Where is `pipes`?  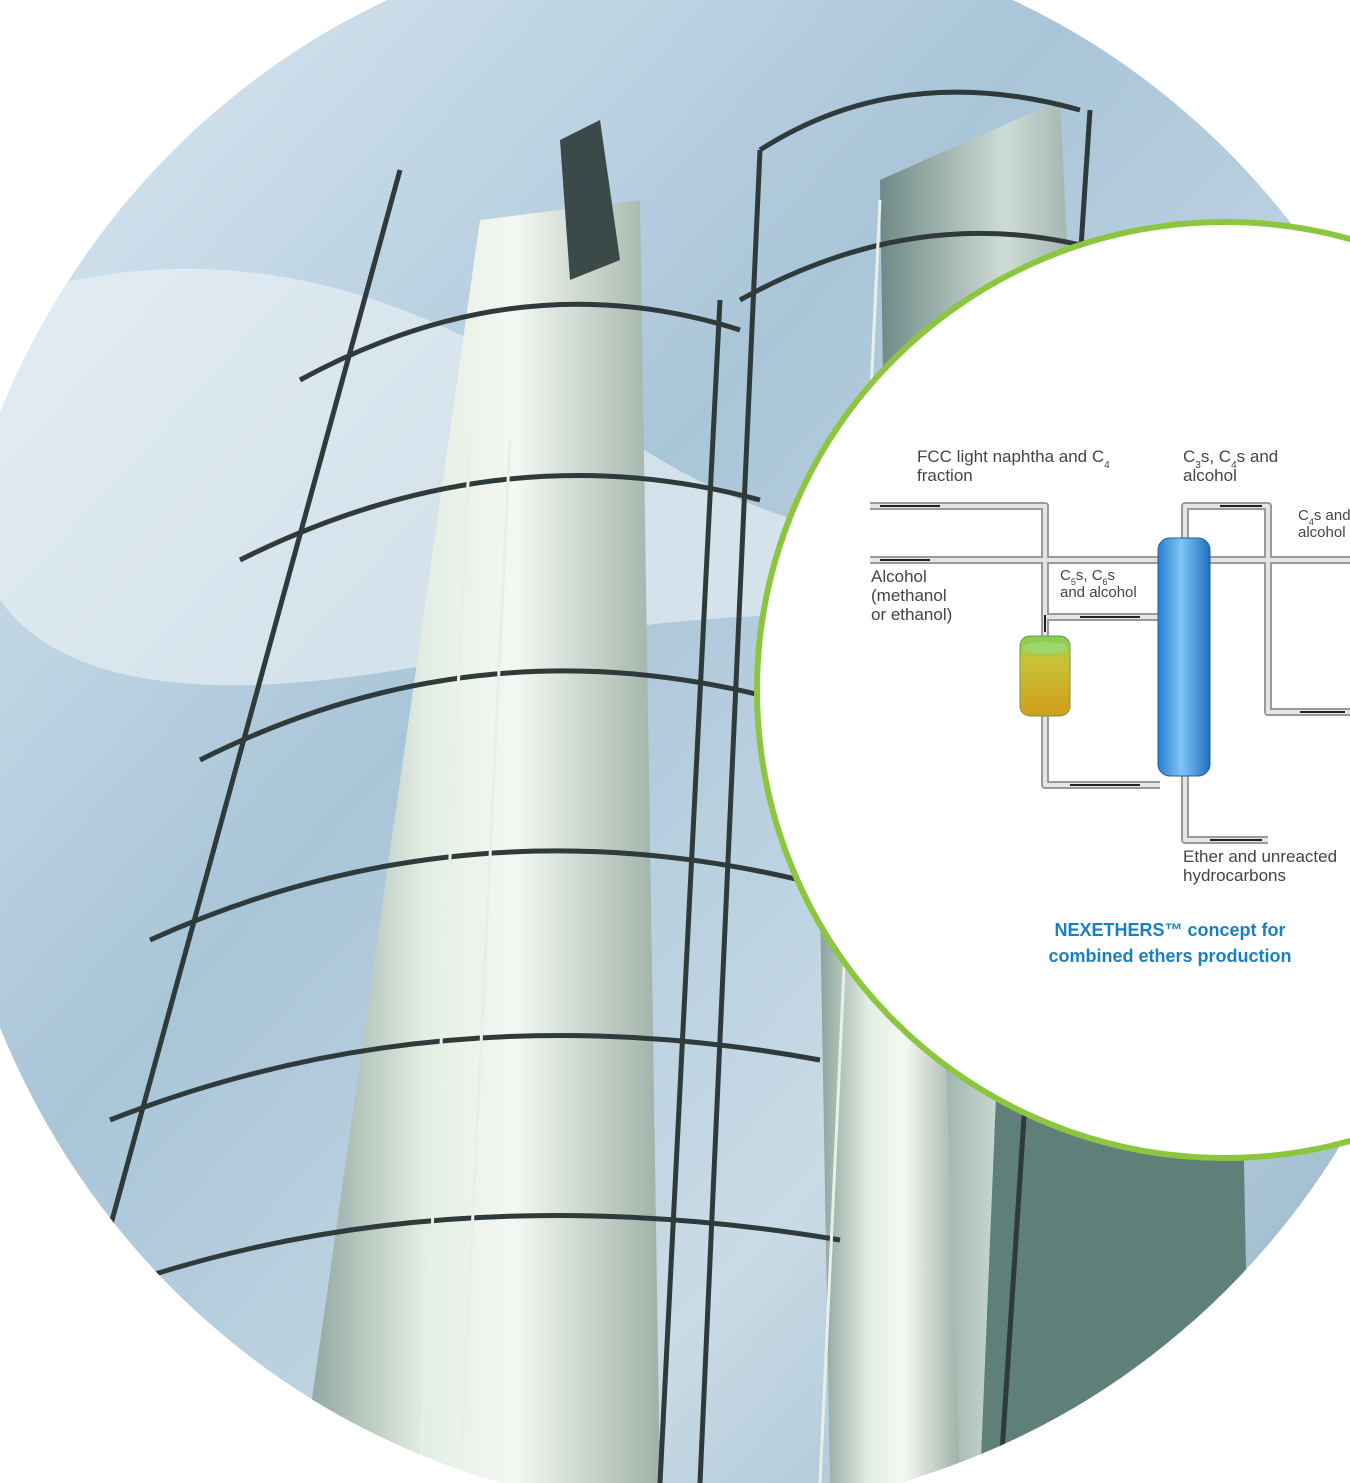
pipes is located at coordinates (1110, 673).